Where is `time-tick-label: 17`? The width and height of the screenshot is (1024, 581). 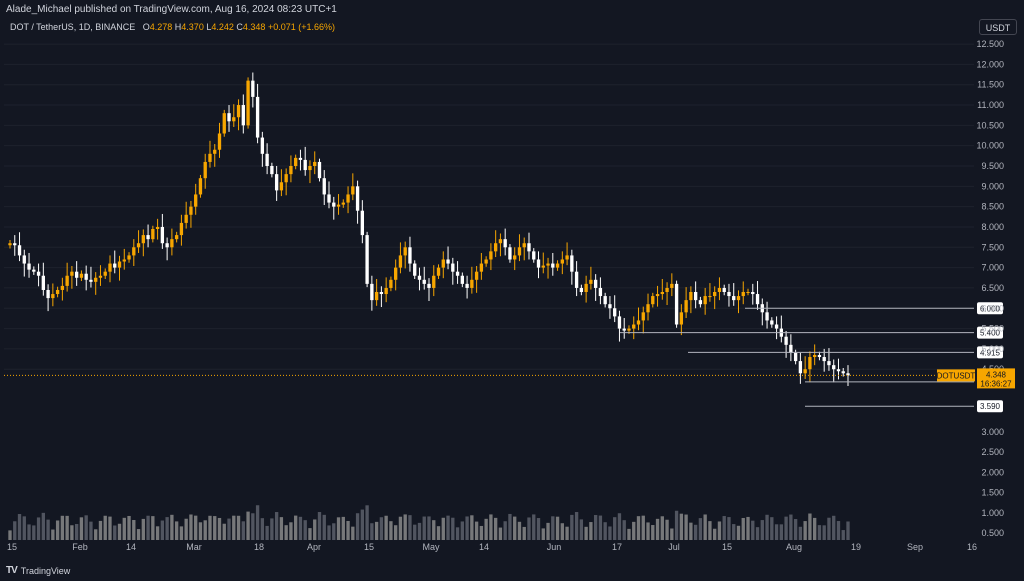
time-tick-label: 17 is located at coordinates (617, 547).